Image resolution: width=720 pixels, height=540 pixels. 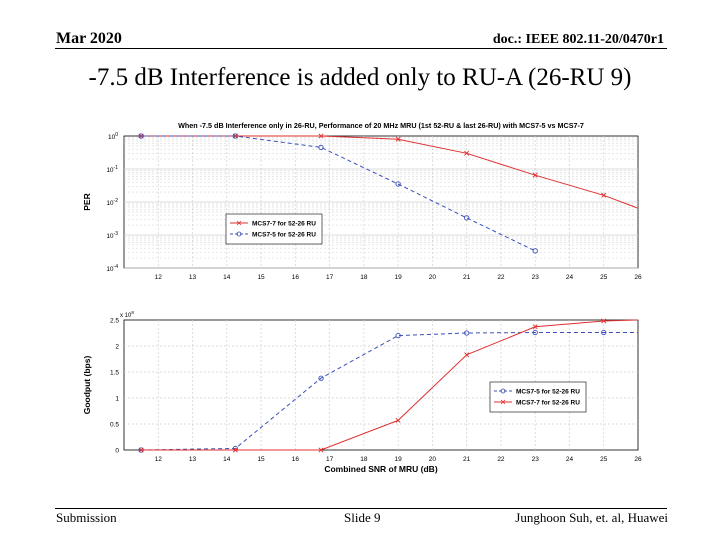 What do you see at coordinates (261, 277) in the screenshot?
I see `chart1-x-tick-label: 15` at bounding box center [261, 277].